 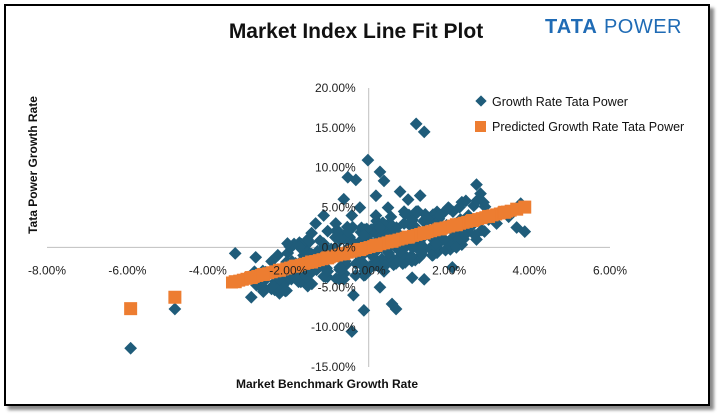 What do you see at coordinates (339, 208) in the screenshot?
I see `y-tick-label: 5.00%` at bounding box center [339, 208].